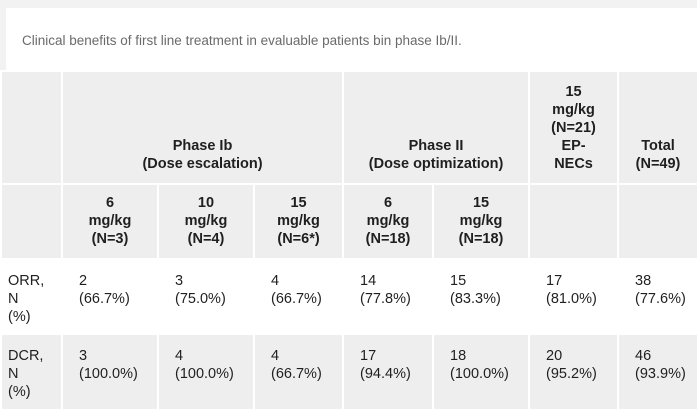  I want to click on header-ep-necs-line: 15, so click(573, 92).